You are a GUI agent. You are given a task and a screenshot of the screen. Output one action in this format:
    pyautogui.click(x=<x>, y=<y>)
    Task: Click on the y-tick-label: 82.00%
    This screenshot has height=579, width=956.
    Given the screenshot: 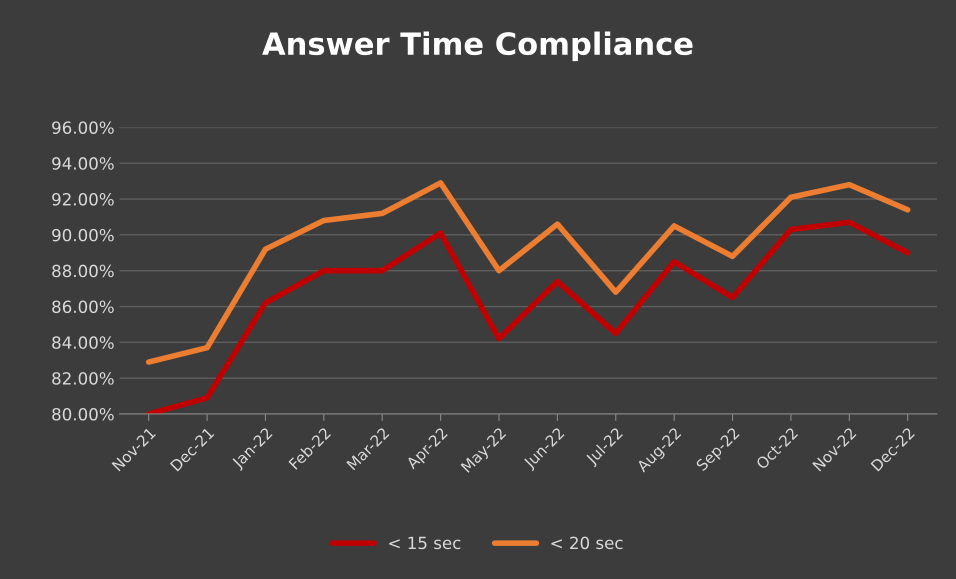 What is the action you would take?
    pyautogui.click(x=83, y=378)
    